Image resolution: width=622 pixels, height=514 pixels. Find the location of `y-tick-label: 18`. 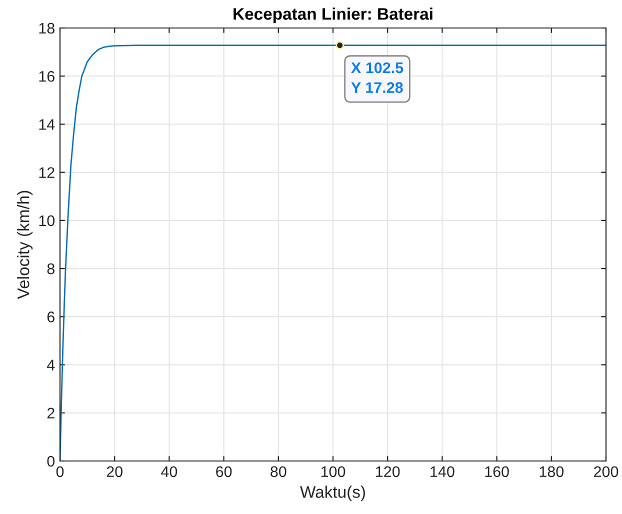

y-tick-label: 18 is located at coordinates (46, 28).